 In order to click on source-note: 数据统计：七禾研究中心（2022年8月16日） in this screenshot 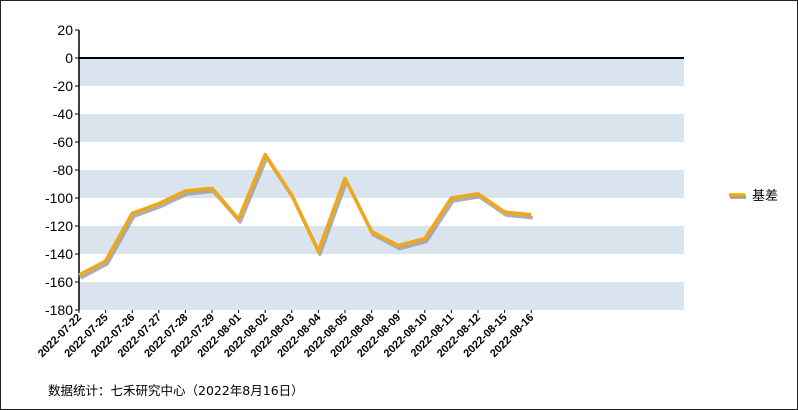, I will do `click(176, 390)`.